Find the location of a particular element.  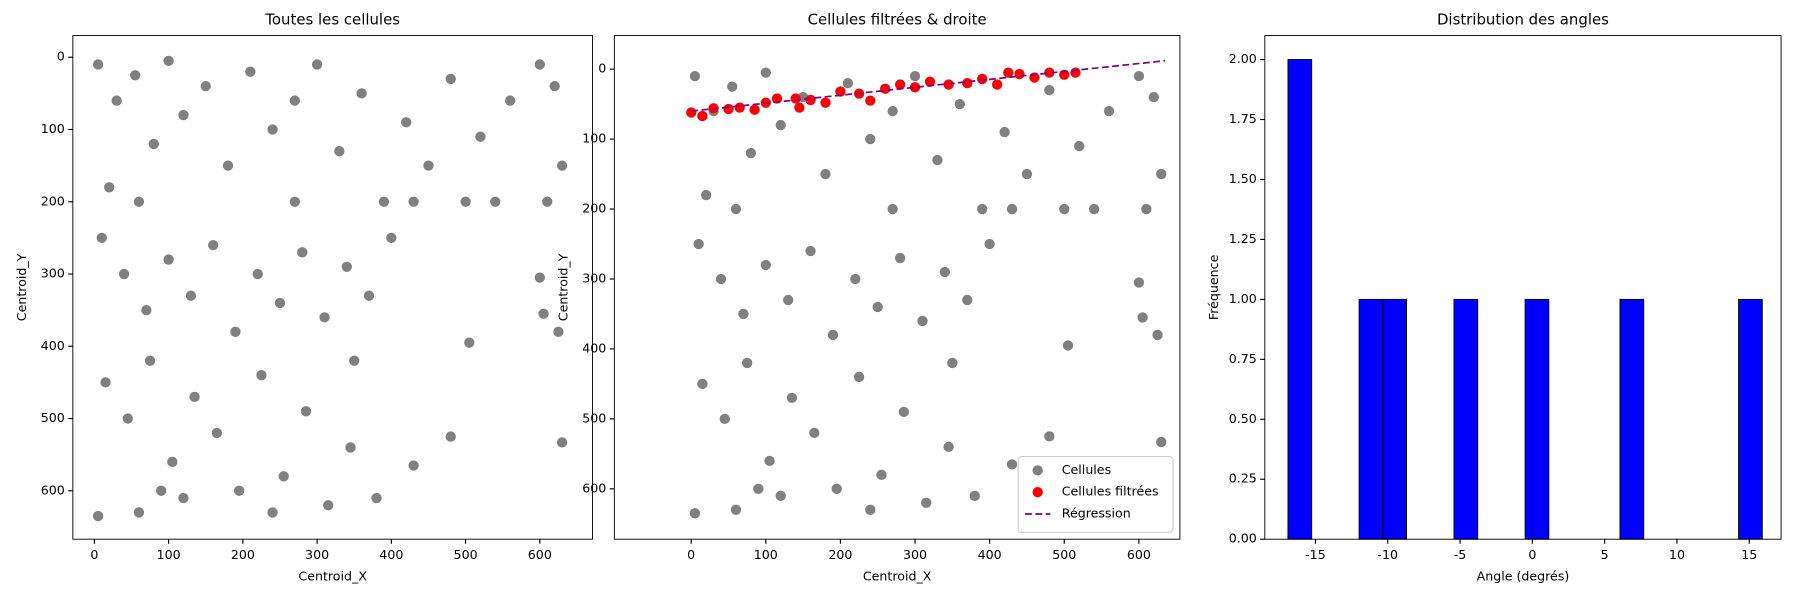

x-tick-label: 100 is located at coordinates (766, 554).